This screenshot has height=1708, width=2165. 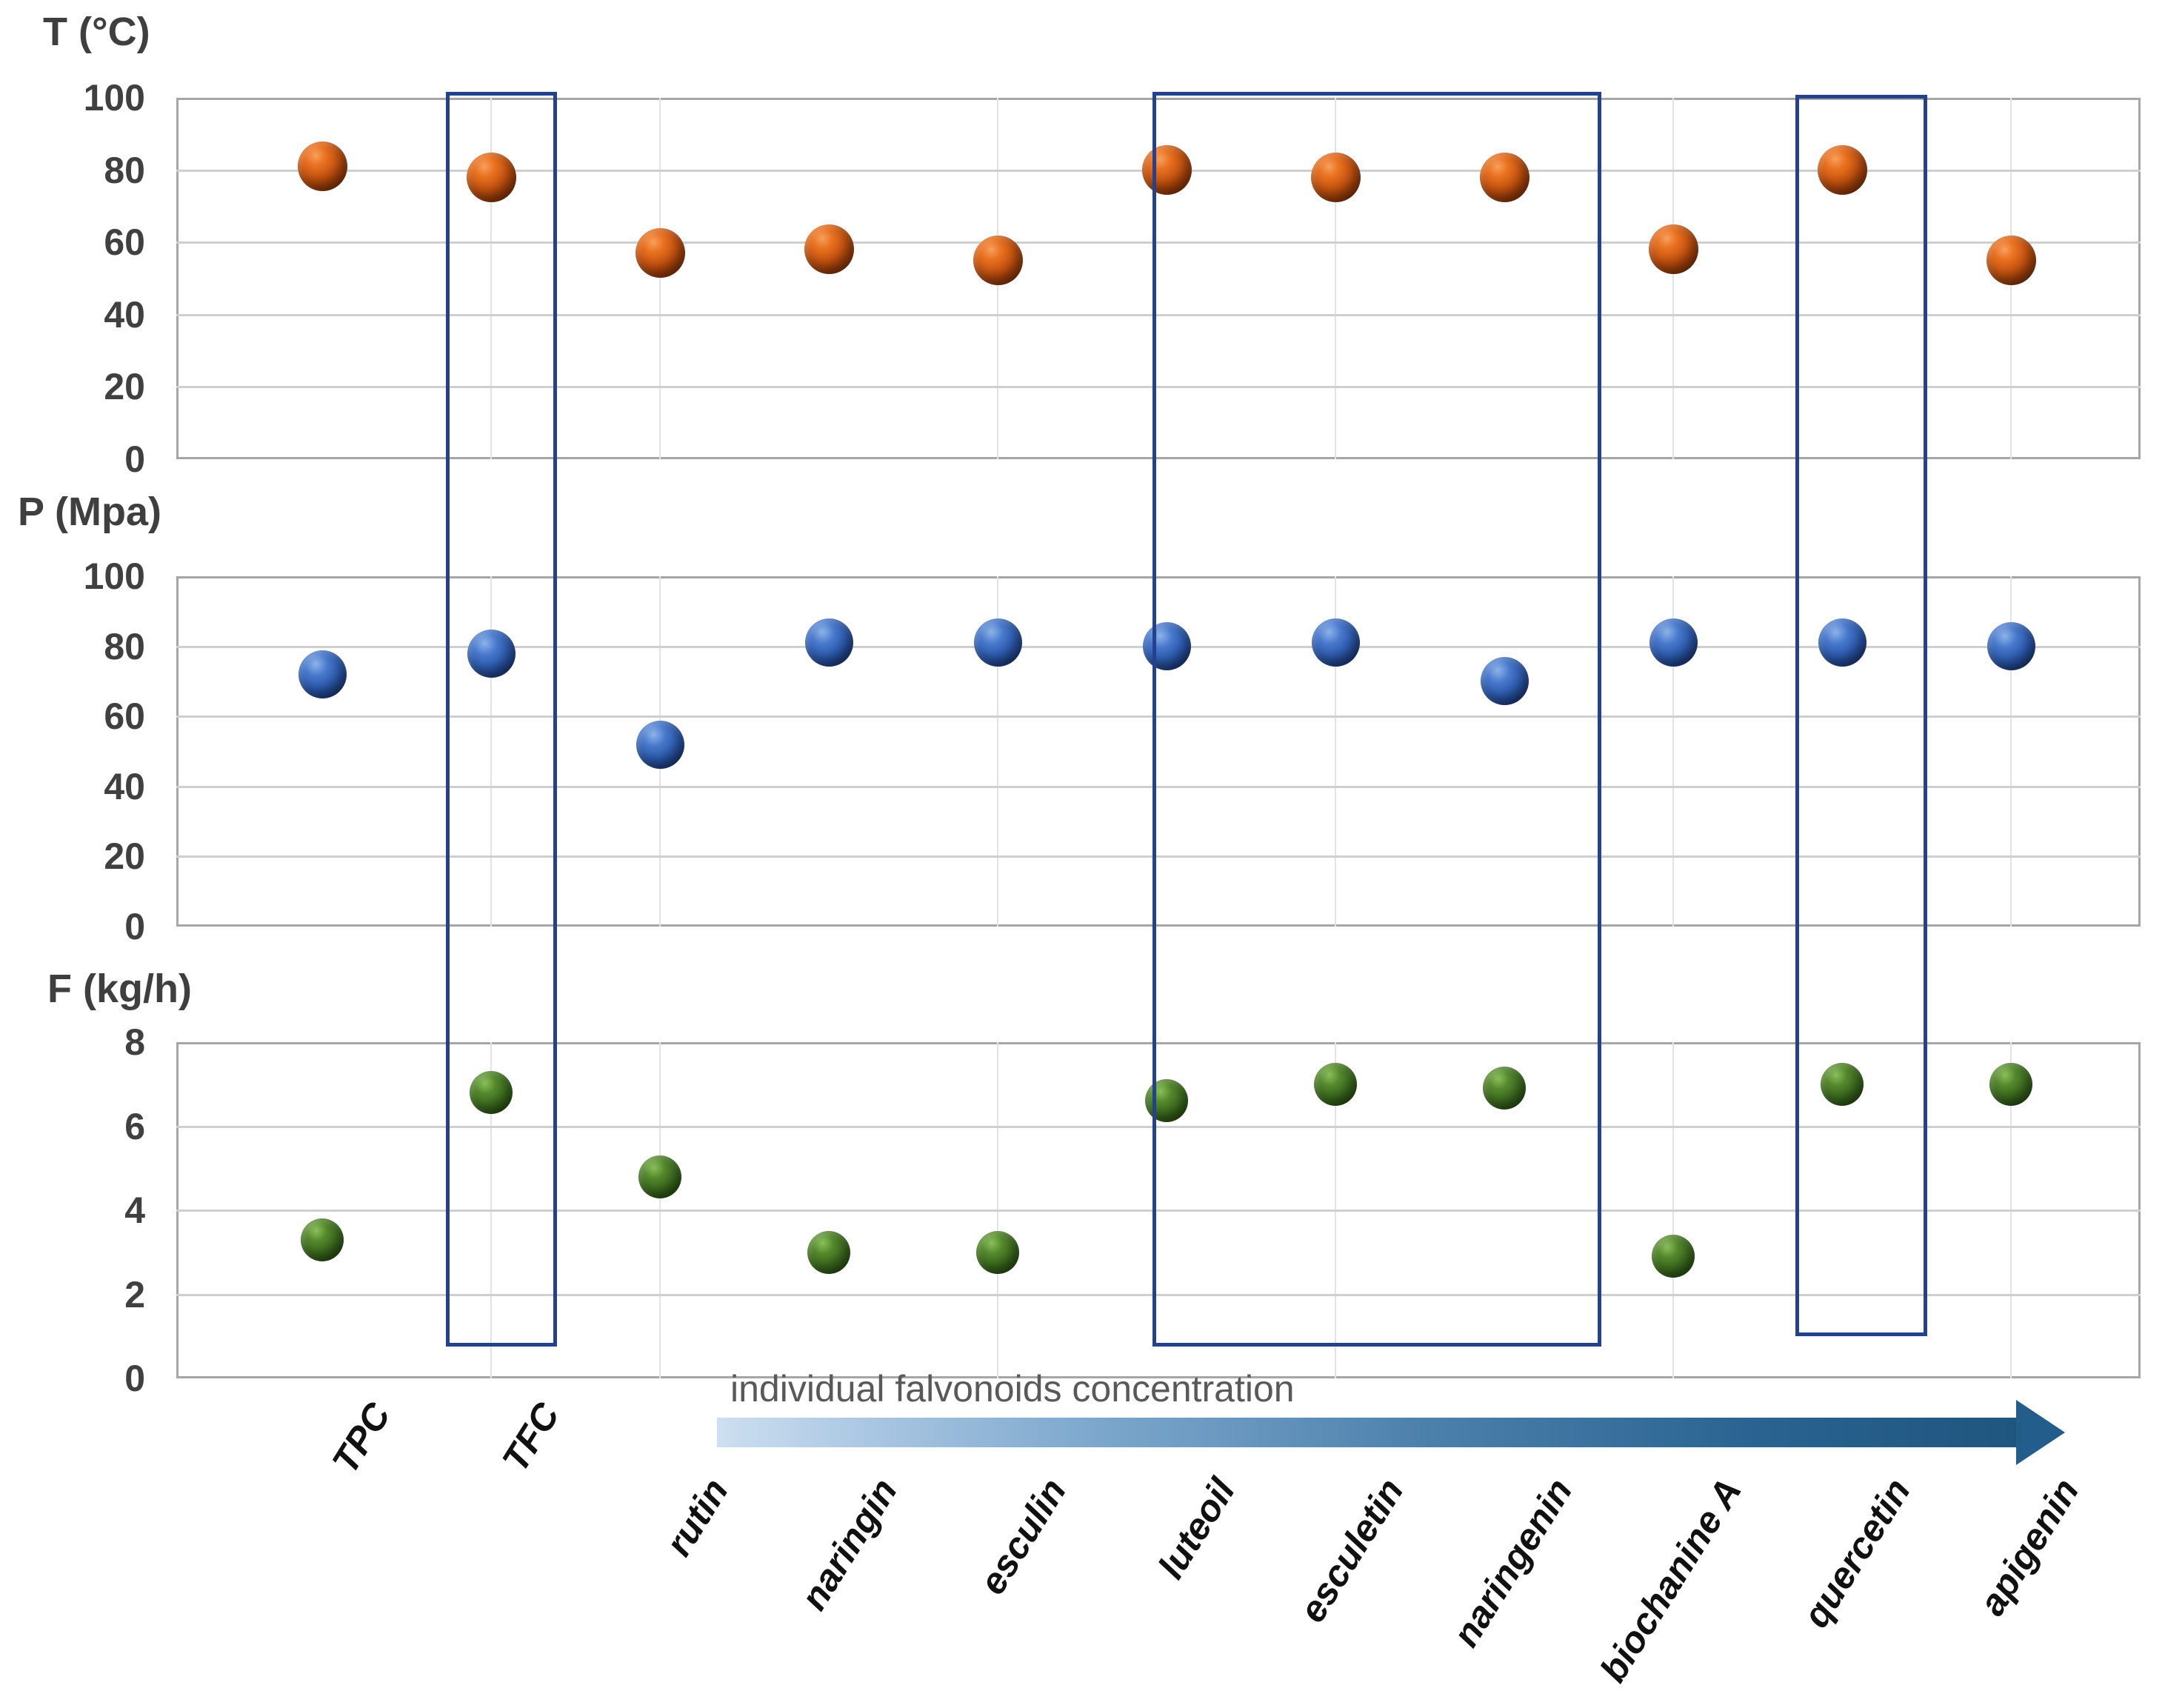 What do you see at coordinates (134, 1378) in the screenshot?
I see `y-tick-label-F: 0` at bounding box center [134, 1378].